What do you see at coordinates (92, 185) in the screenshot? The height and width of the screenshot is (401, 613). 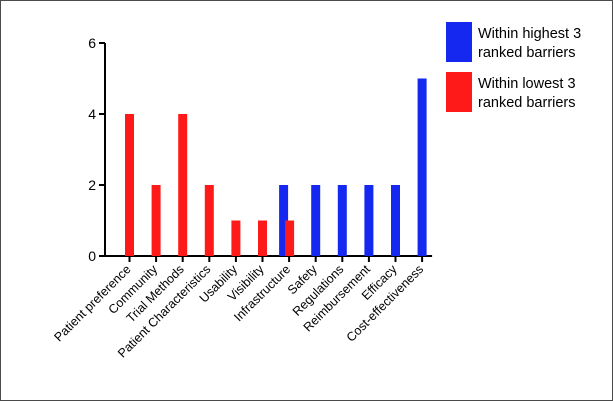 I see `y-tick-label: 2` at bounding box center [92, 185].